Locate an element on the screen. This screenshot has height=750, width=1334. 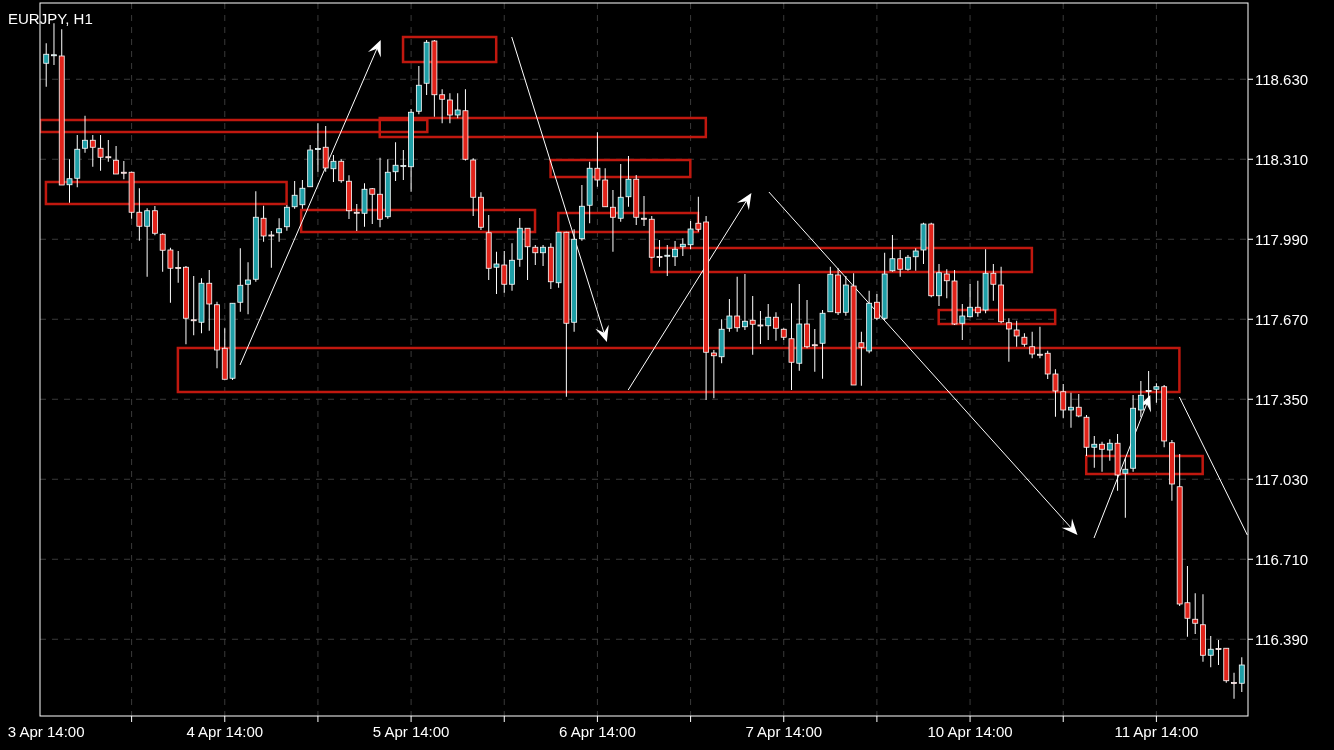
x-tick-label: 6 Apr 14:00 is located at coordinates (597, 731).